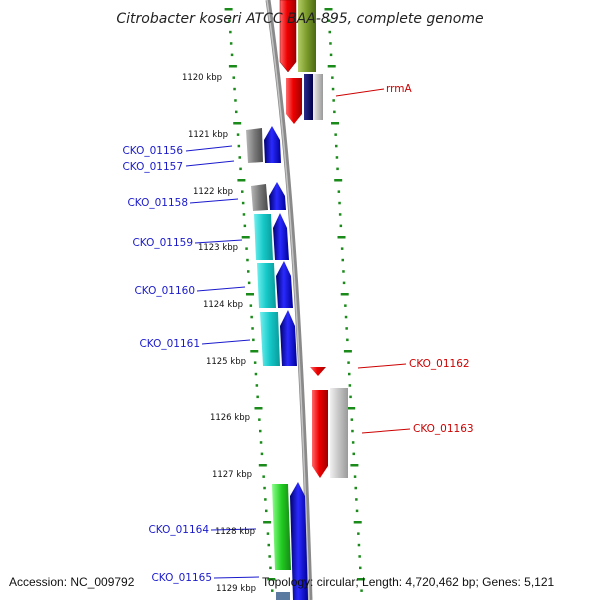  I want to click on gene-block-silver, so click(339, 433).